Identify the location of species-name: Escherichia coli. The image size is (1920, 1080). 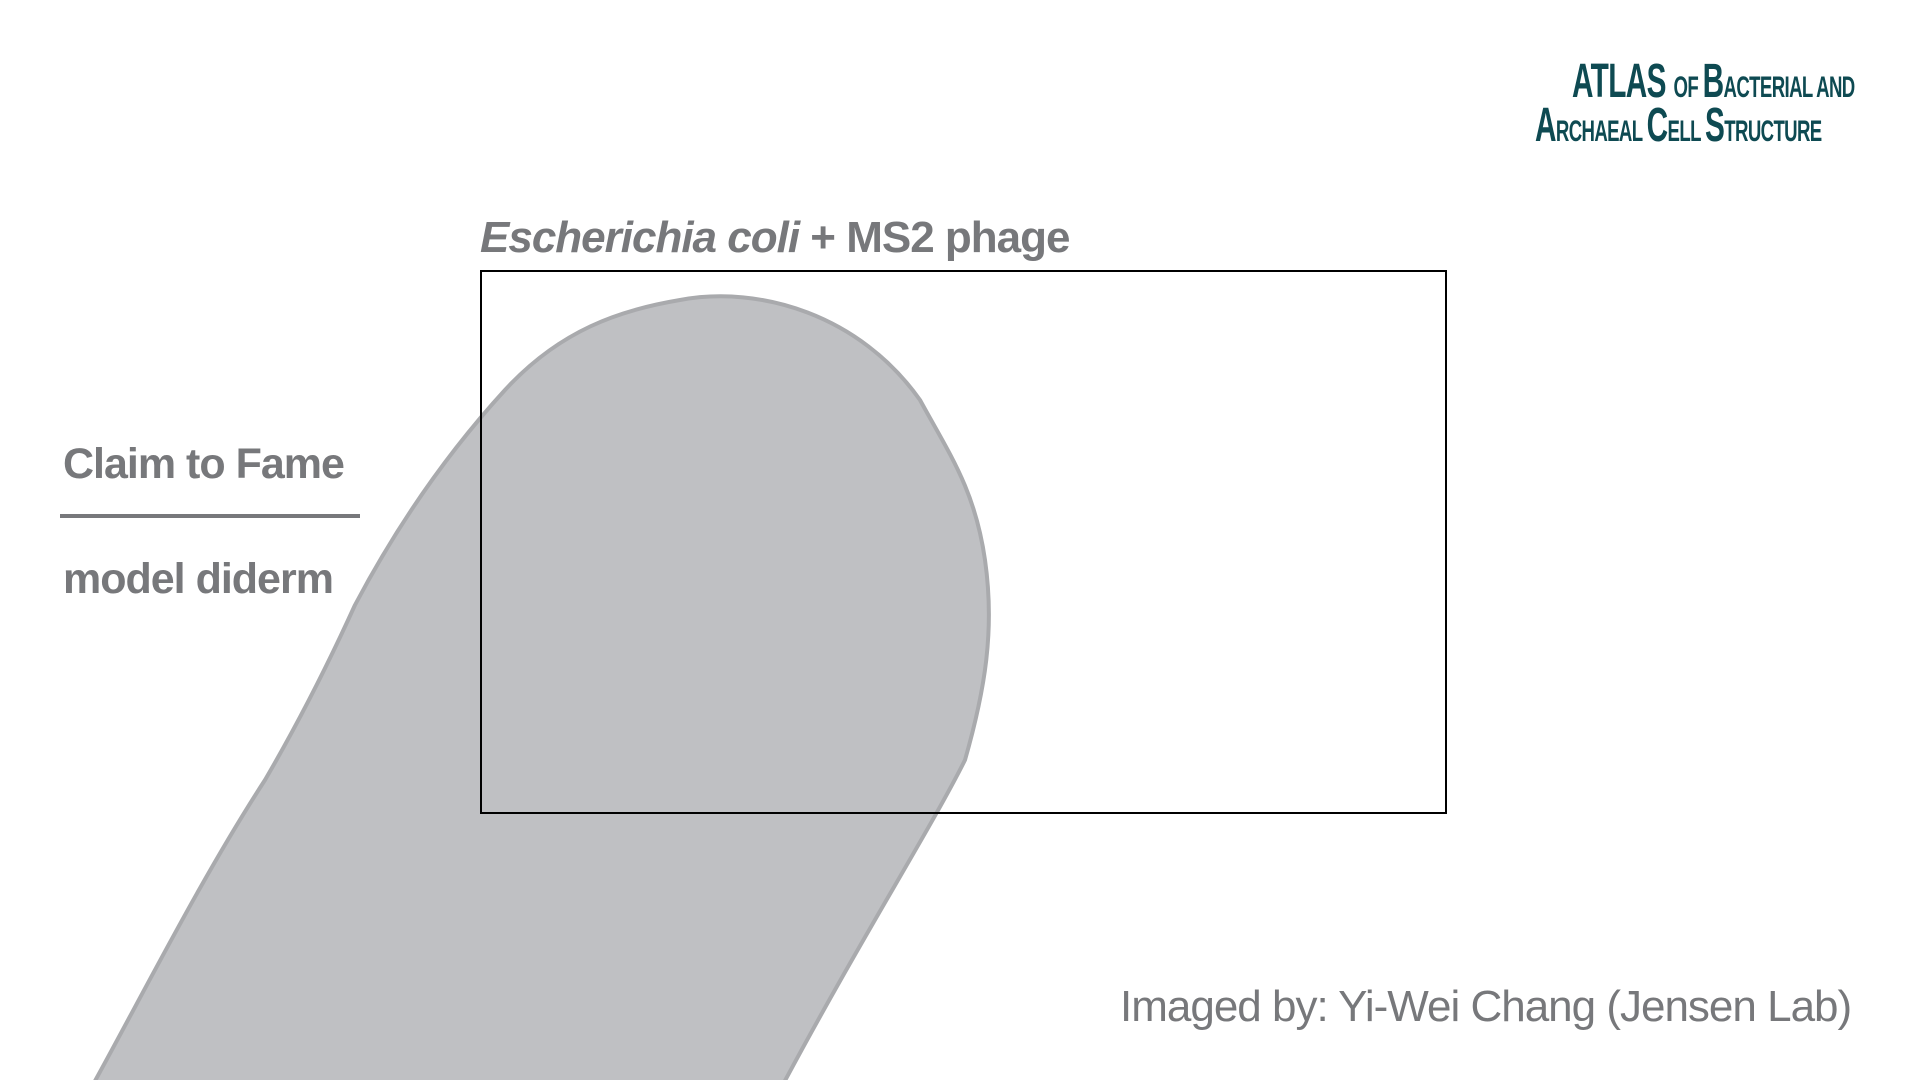
(640, 237).